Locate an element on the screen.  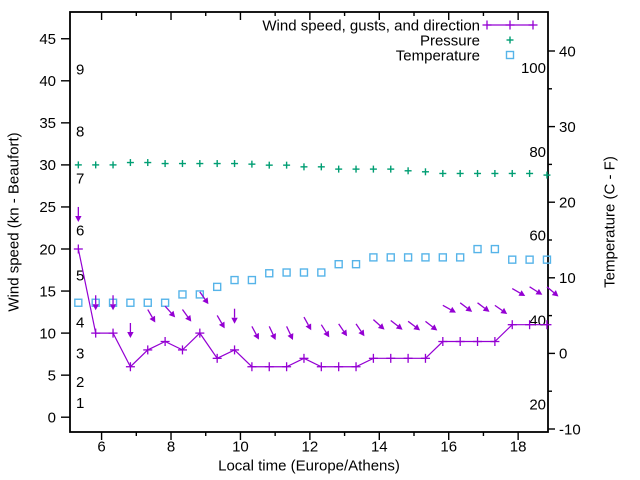
x-tick-label: 10 is located at coordinates (240, 446).